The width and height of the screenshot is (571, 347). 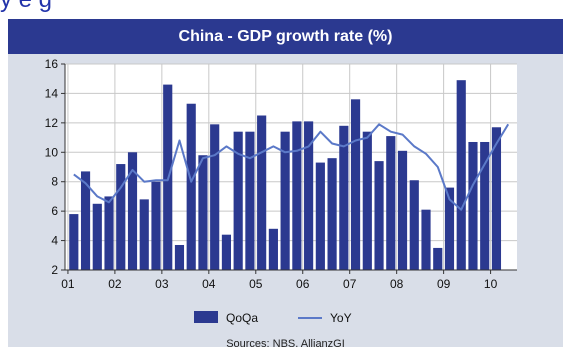 What do you see at coordinates (52, 64) in the screenshot?
I see `y-tick-label: 16` at bounding box center [52, 64].